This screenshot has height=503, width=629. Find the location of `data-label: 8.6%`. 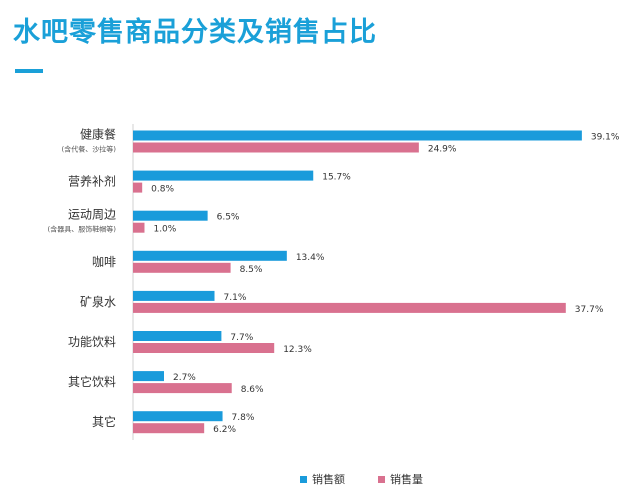

data-label: 8.6% is located at coordinates (252, 390).